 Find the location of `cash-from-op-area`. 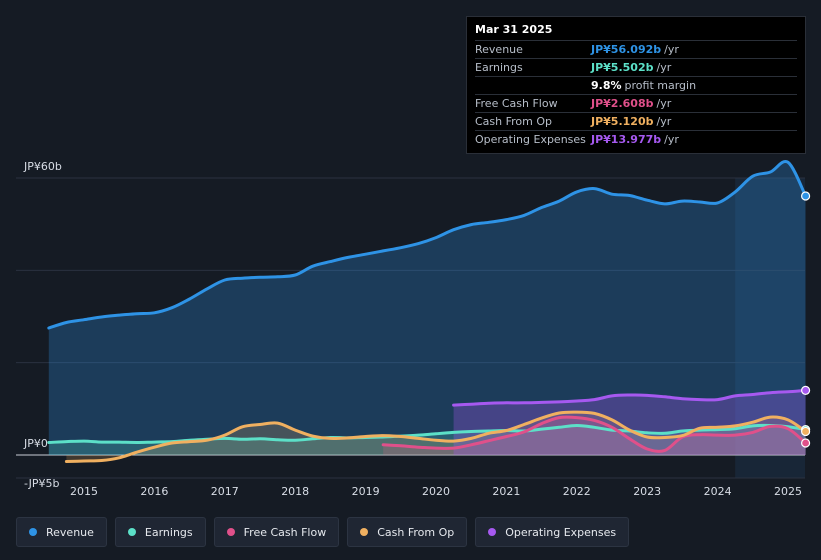

cash-from-op-area is located at coordinates (436, 437).